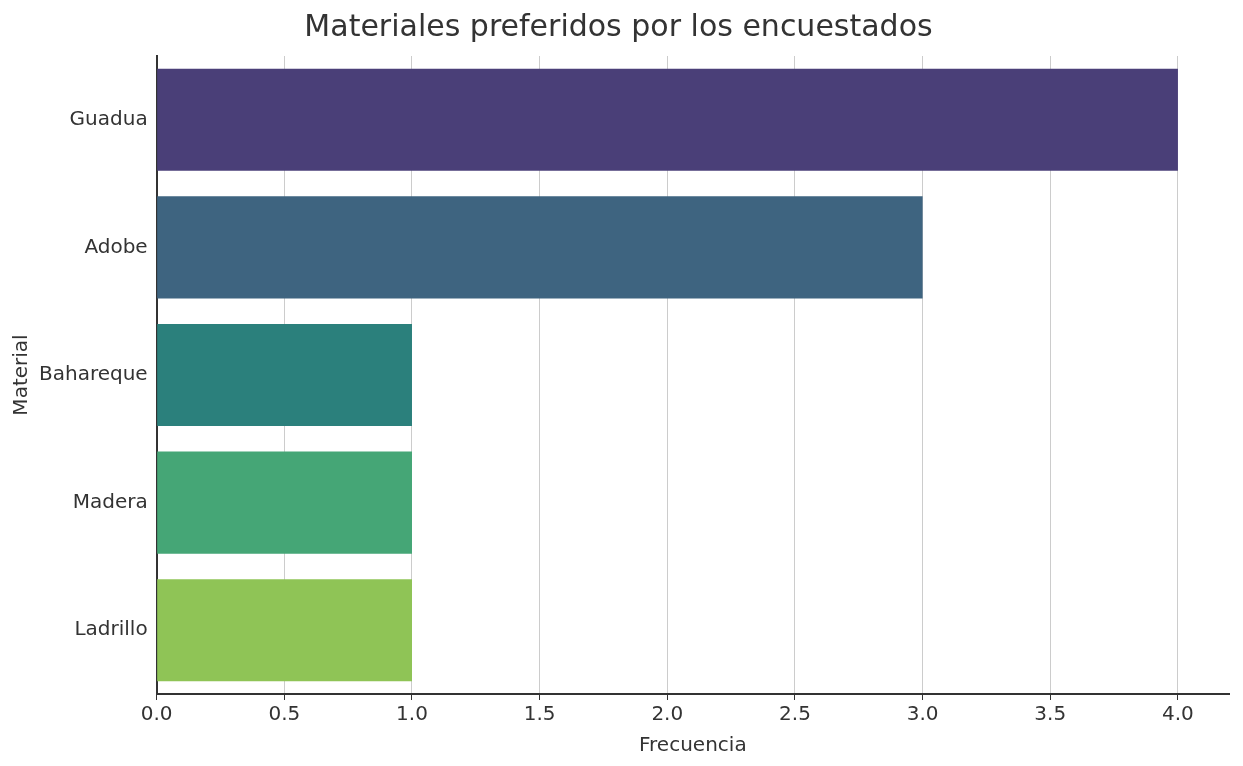  Describe the element at coordinates (20, 375) in the screenshot. I see `y-axis-title: Material` at that location.